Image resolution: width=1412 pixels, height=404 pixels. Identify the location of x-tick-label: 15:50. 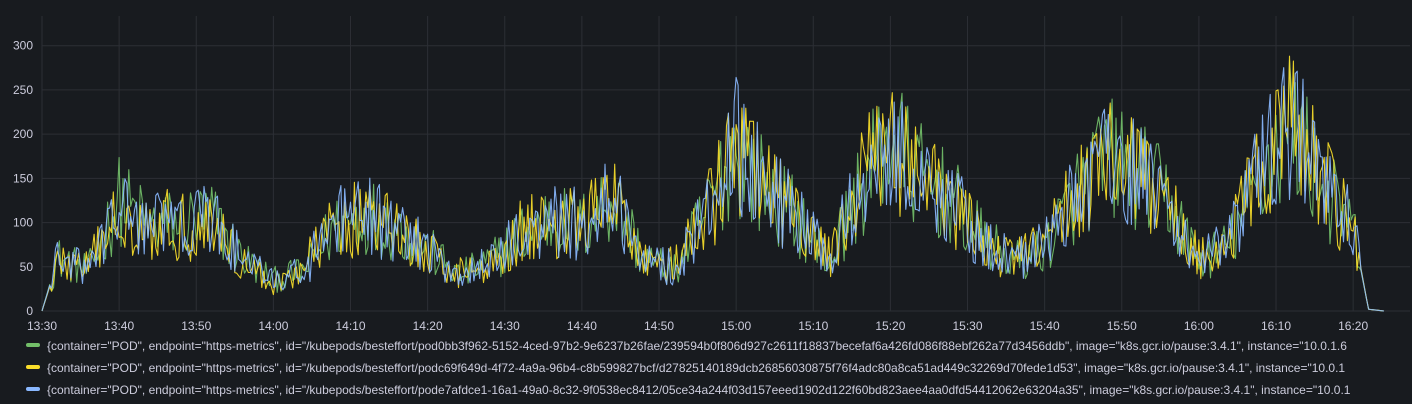
(1122, 326).